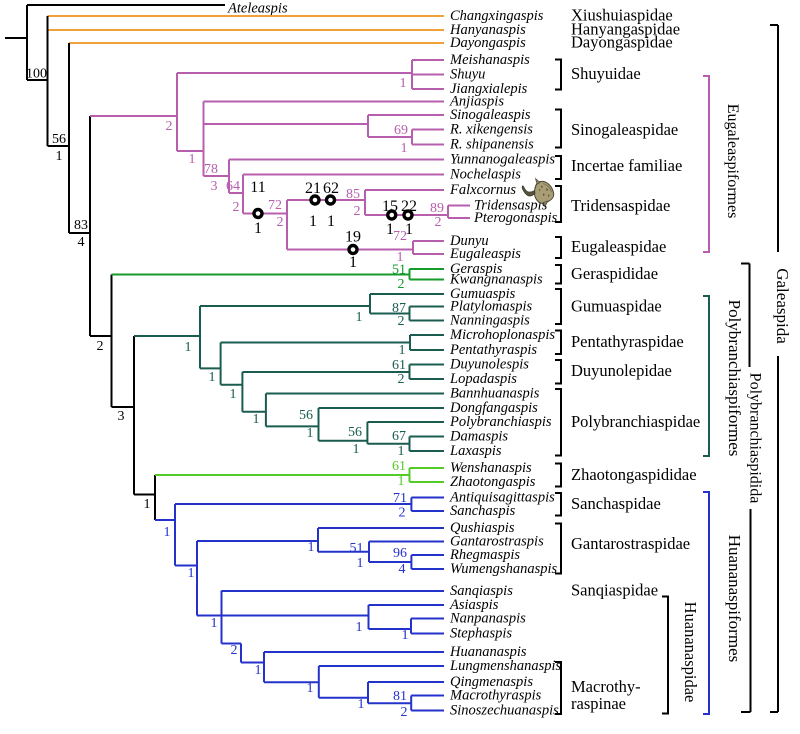  I want to click on svg-text: Lopadaspis, so click(483, 379).